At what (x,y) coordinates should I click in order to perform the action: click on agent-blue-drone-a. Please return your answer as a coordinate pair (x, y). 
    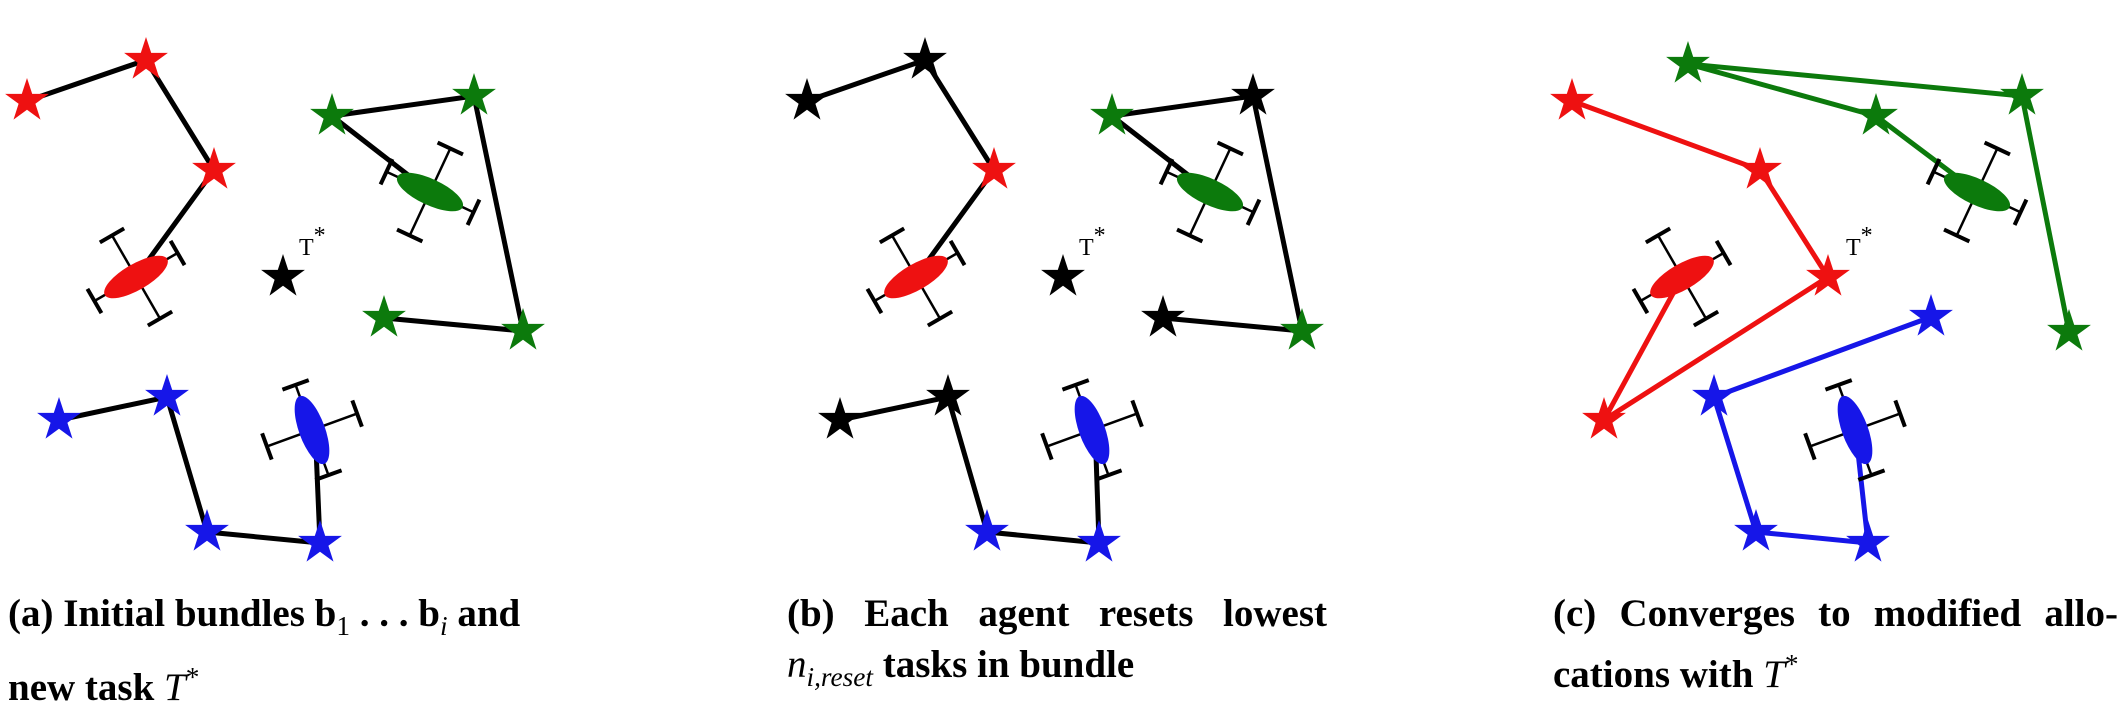
    Looking at the image, I should click on (312, 430).